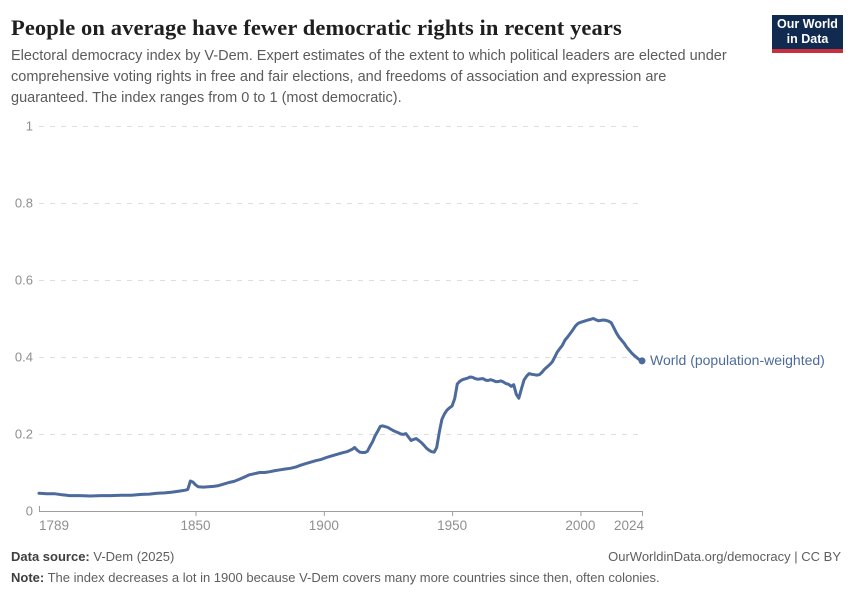  Describe the element at coordinates (737, 359) in the screenshot. I see `series-label: World (population-weighted)` at that location.